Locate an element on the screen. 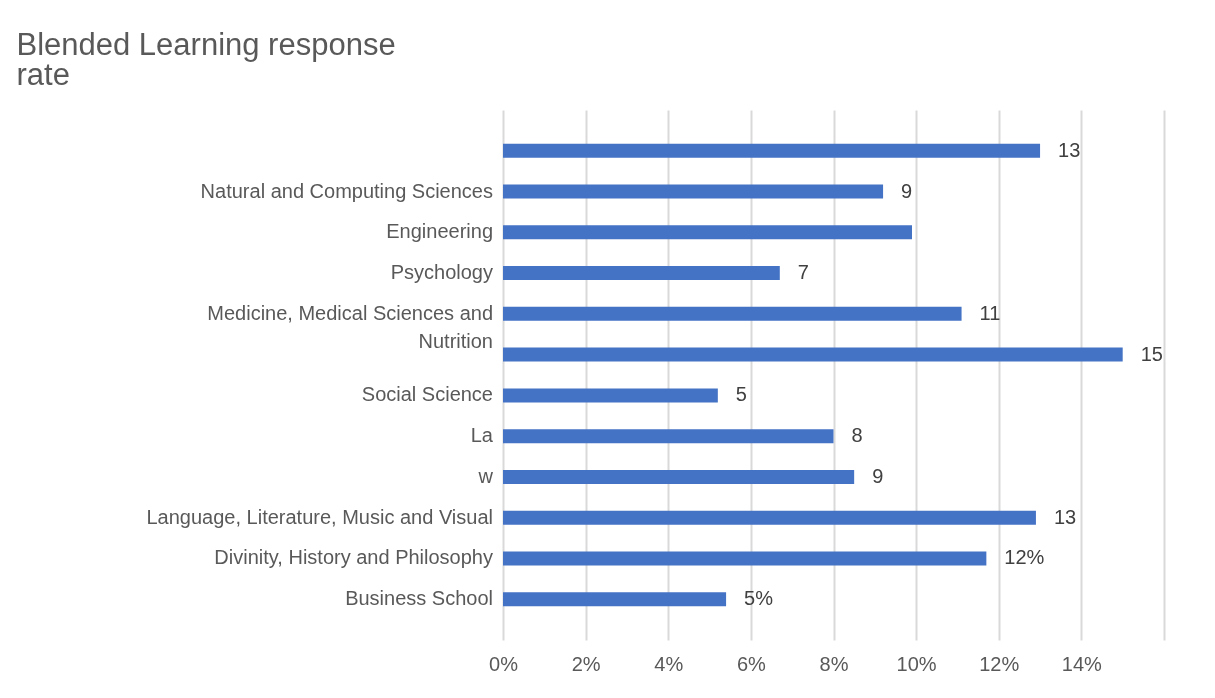 Image resolution: width=1215 pixels, height=698 pixels. data-label: 7 is located at coordinates (803, 272).